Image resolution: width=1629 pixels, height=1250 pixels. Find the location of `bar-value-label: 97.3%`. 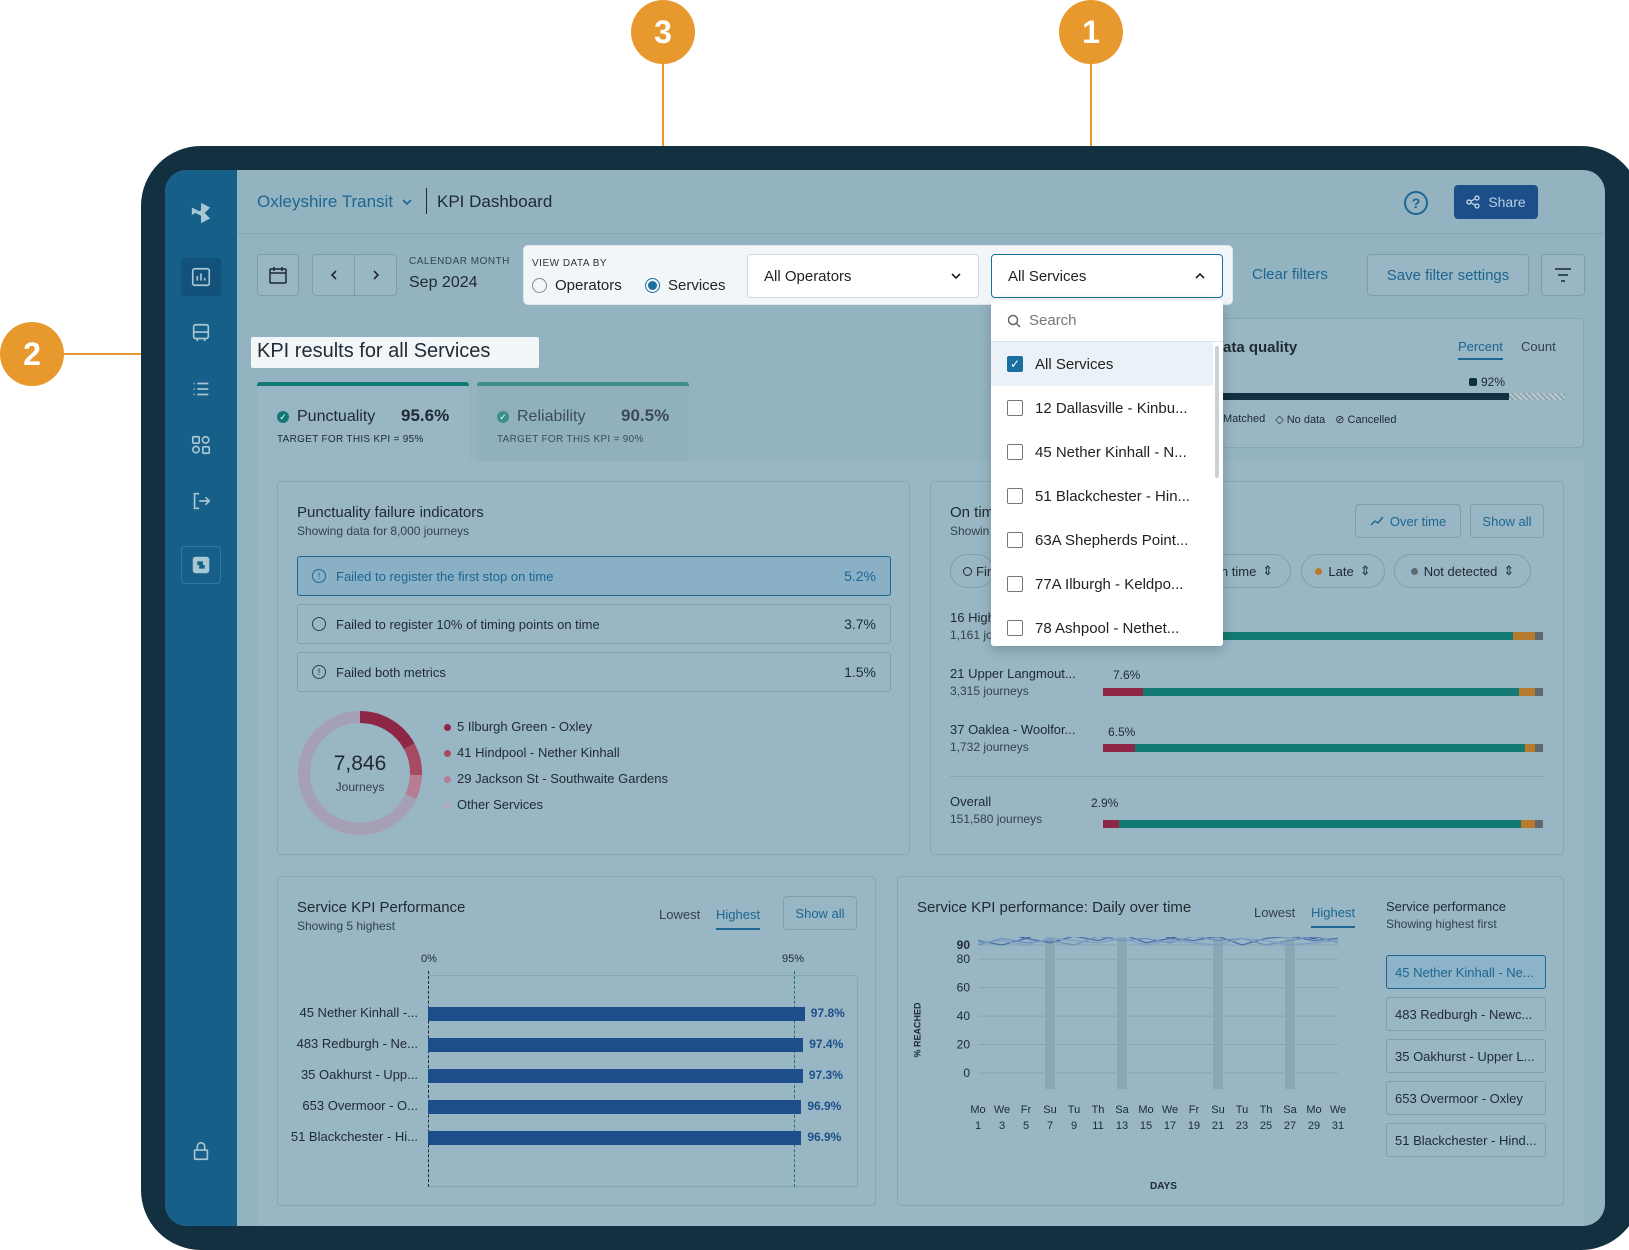

bar-value-label: 97.3% is located at coordinates (825, 1075).